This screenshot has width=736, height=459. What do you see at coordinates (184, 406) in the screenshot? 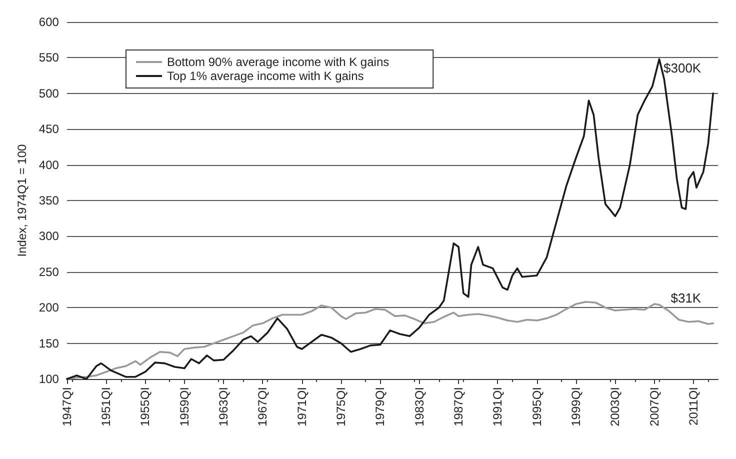
I see `x-tick-label: 1959QI` at bounding box center [184, 406].